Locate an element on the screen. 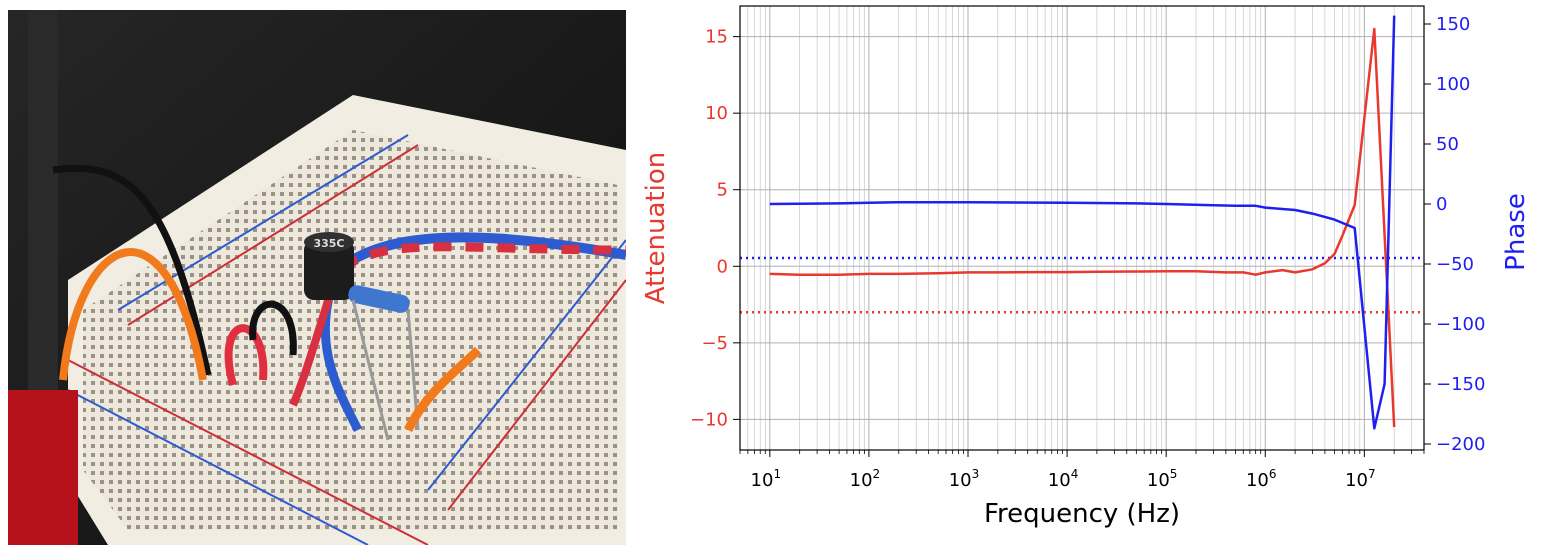  right-tick-label: −200 is located at coordinates (1460, 444).